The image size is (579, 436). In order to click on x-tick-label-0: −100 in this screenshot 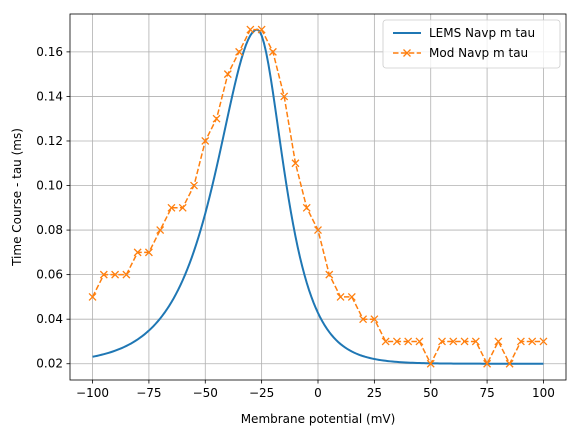, I will do `click(92, 393)`.